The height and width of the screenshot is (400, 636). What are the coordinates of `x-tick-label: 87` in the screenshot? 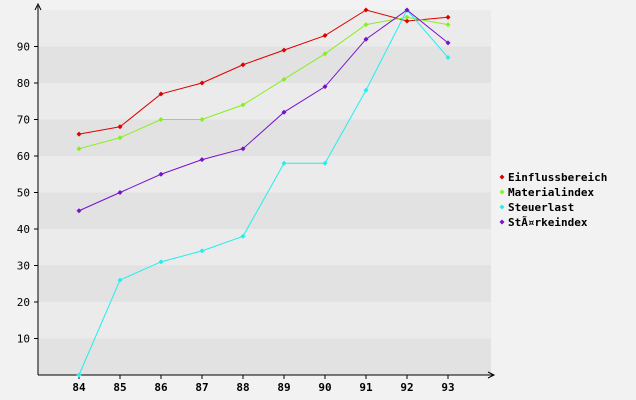 It's located at (201, 387).